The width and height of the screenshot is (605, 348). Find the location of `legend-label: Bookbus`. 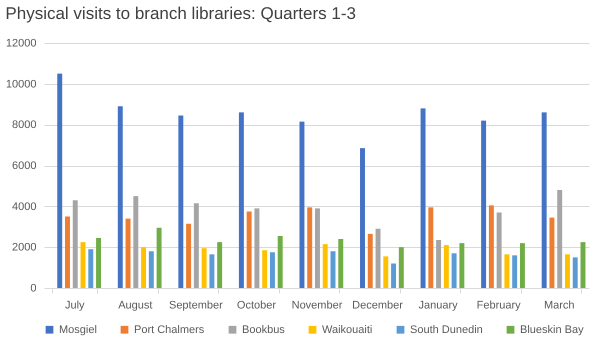

legend-label: Bookbus is located at coordinates (264, 330).